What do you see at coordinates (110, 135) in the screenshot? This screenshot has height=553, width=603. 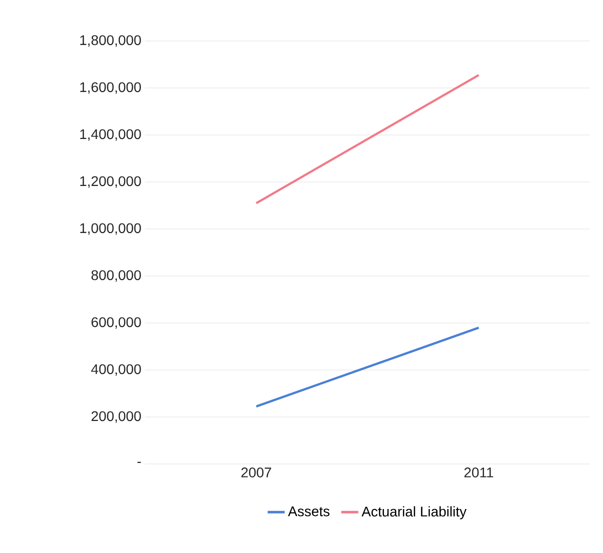 I see `y-tick-label: 1,400,000` at bounding box center [110, 135].